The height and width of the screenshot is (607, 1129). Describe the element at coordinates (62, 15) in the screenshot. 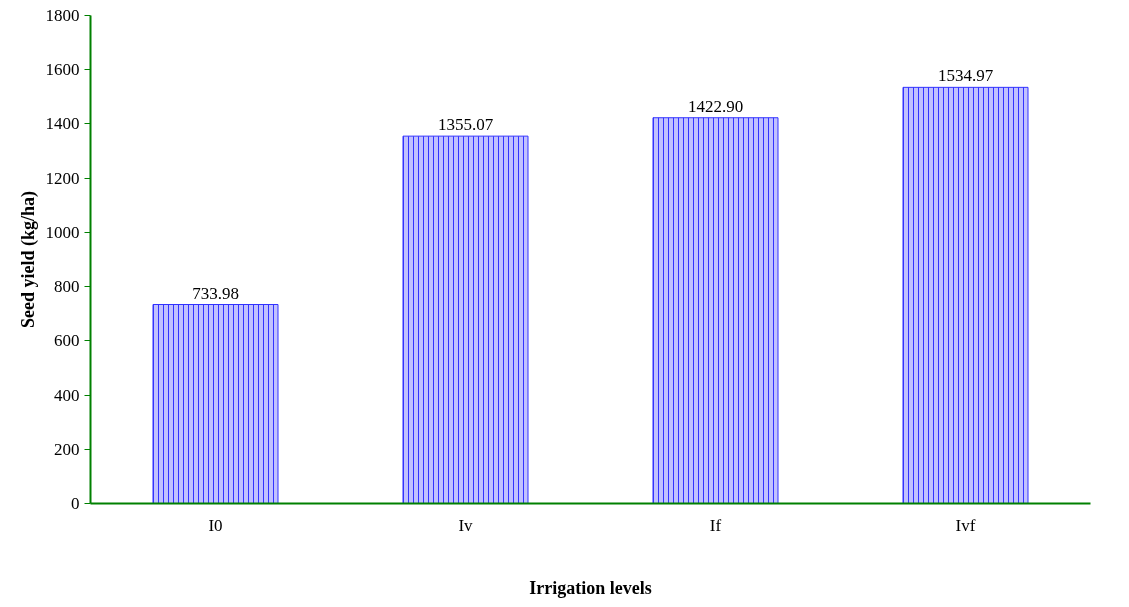

I see `y-tick-label: 1800` at that location.